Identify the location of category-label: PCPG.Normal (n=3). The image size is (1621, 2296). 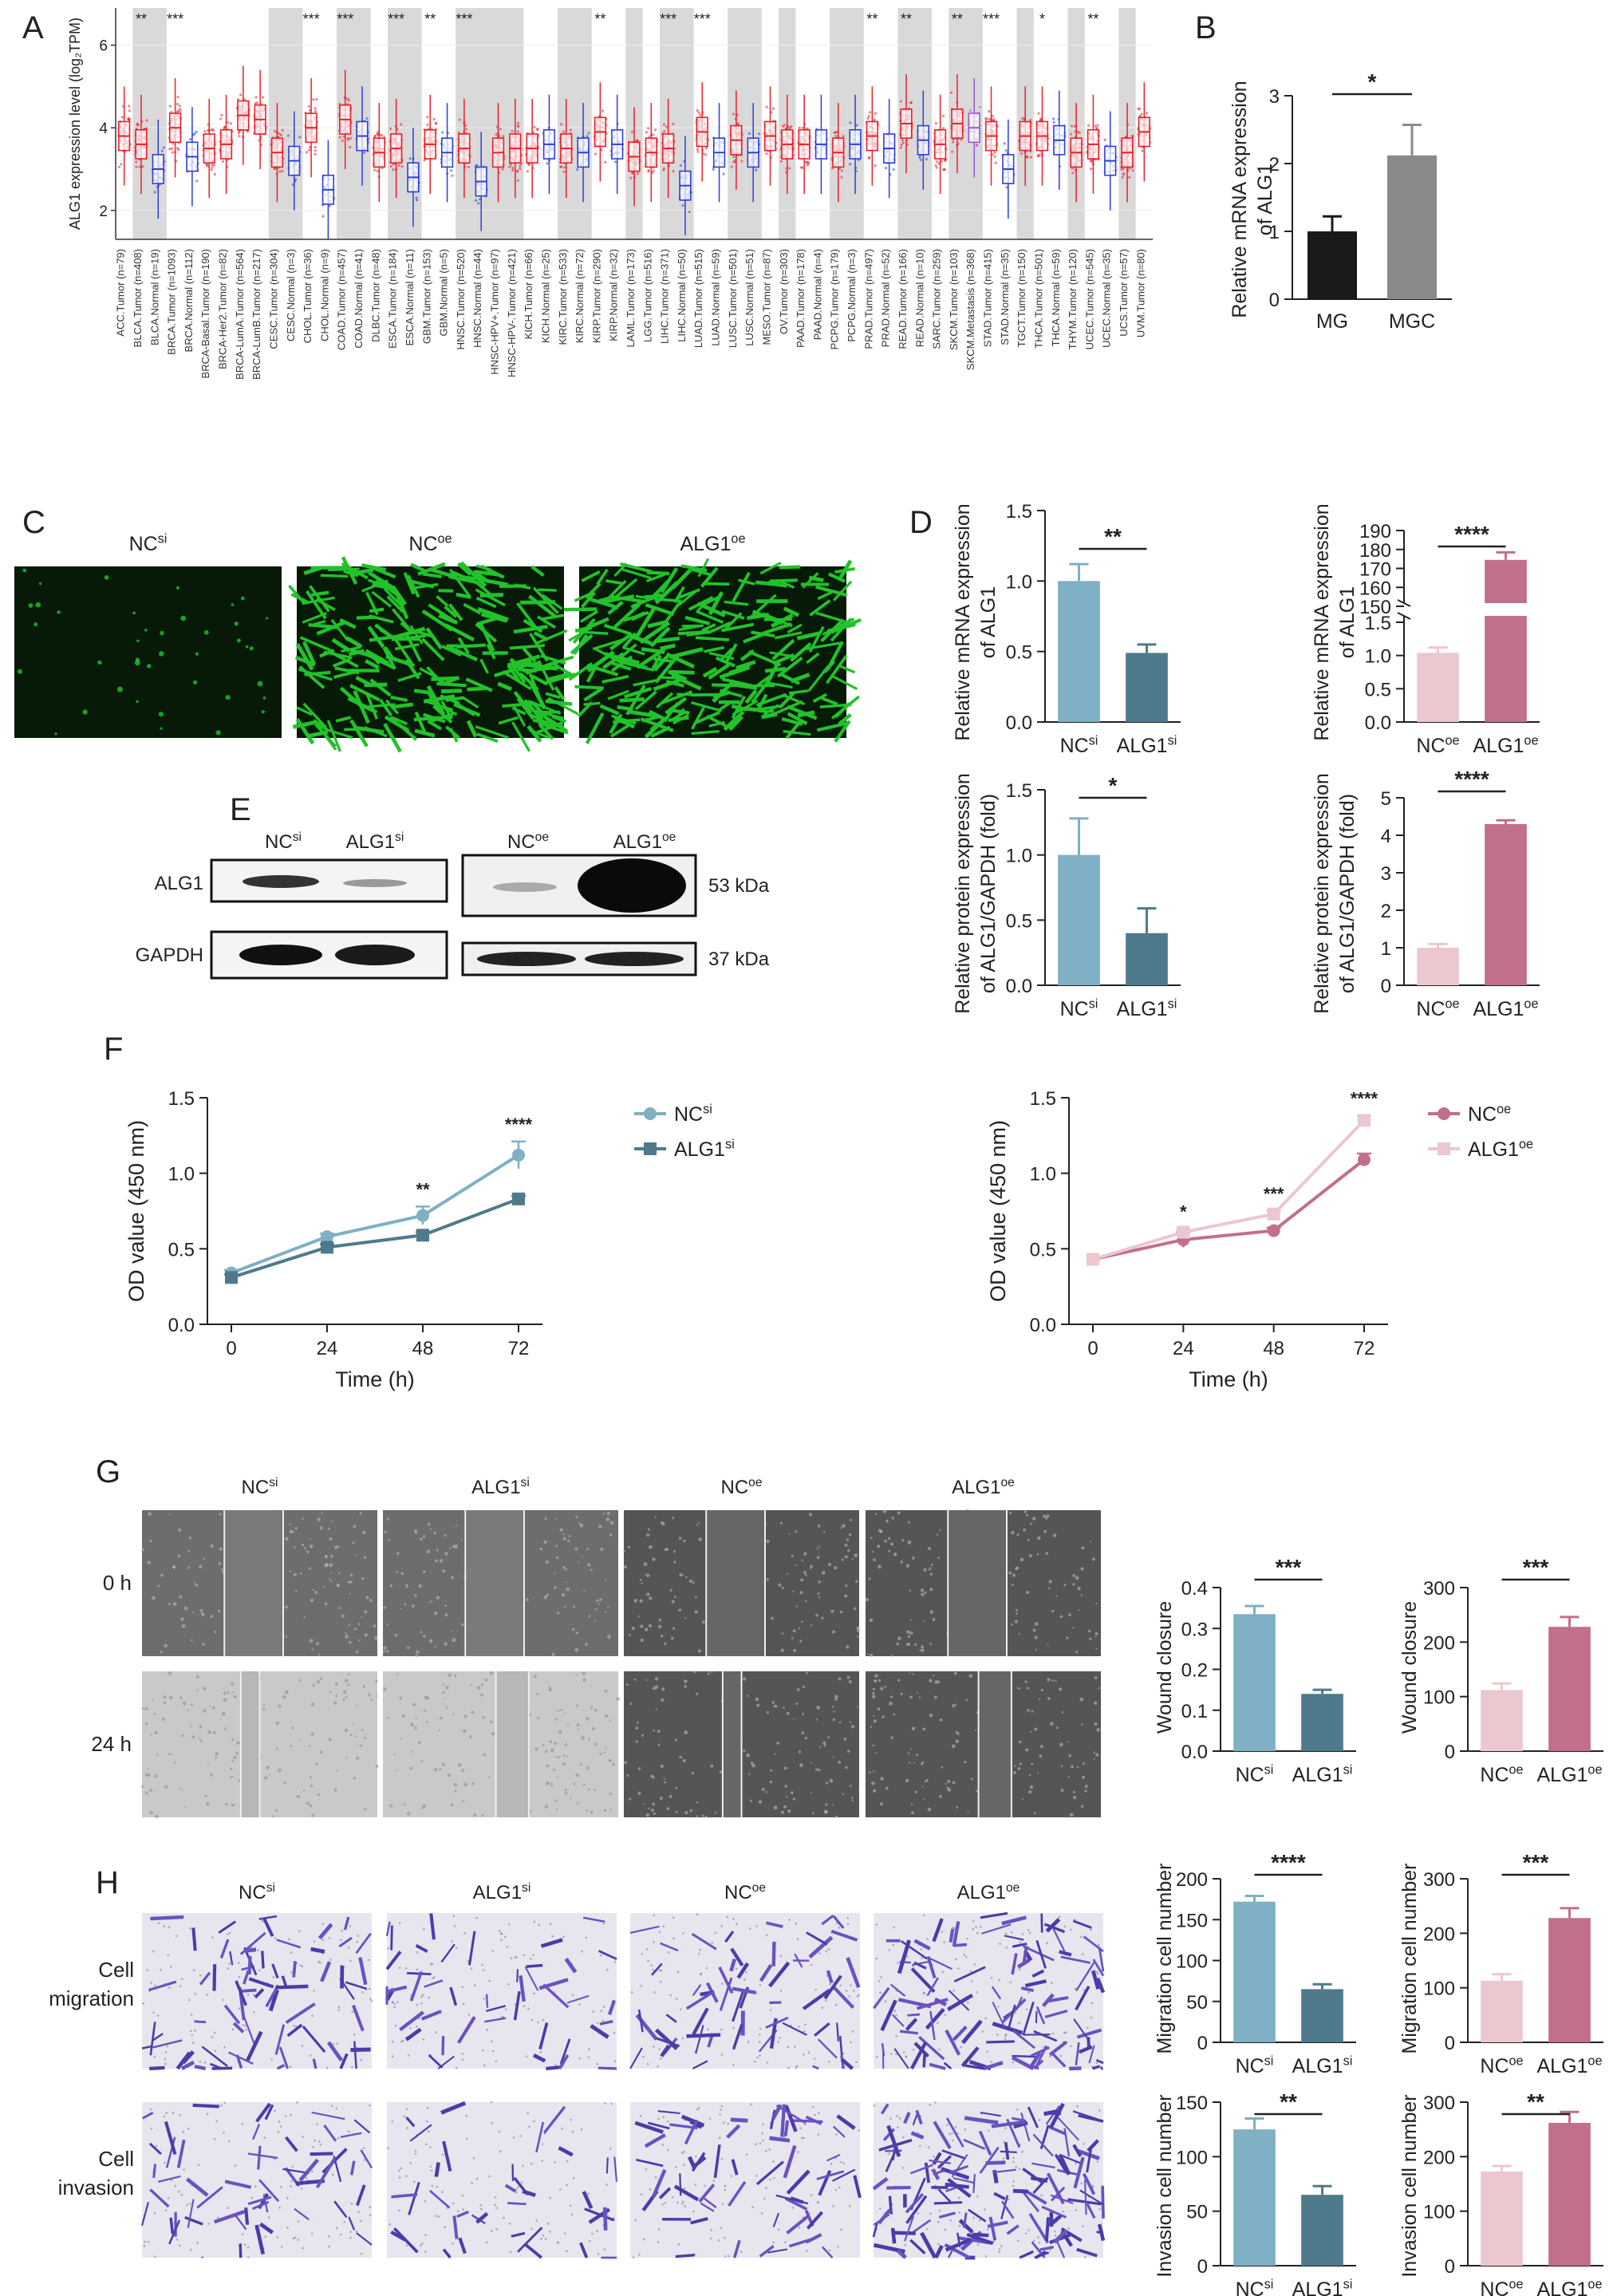
(852, 295).